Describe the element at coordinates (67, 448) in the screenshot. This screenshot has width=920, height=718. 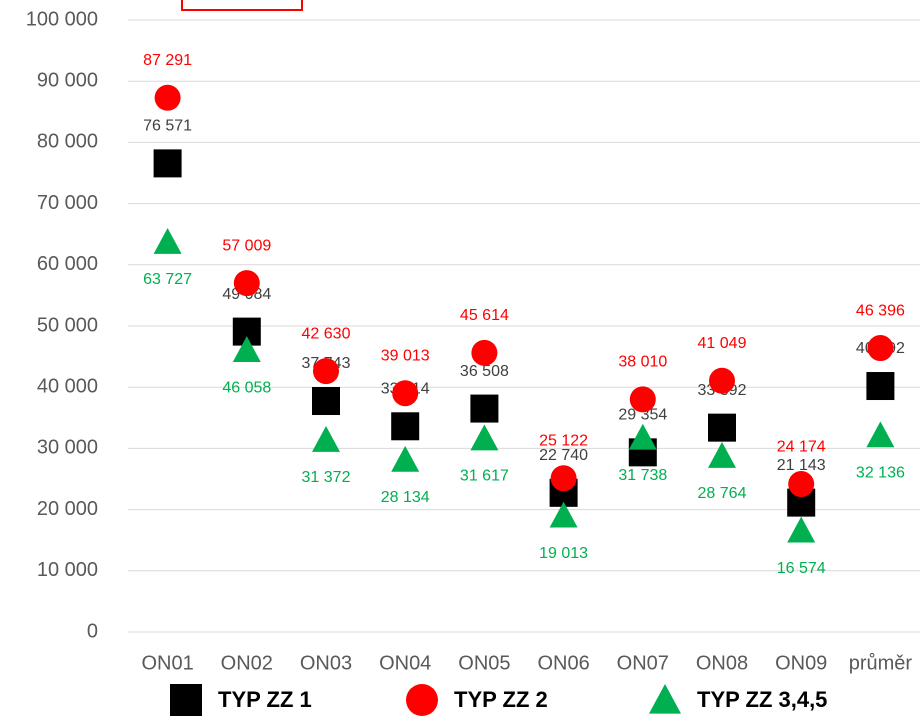
I see `y-tick-label: 30 000` at that location.